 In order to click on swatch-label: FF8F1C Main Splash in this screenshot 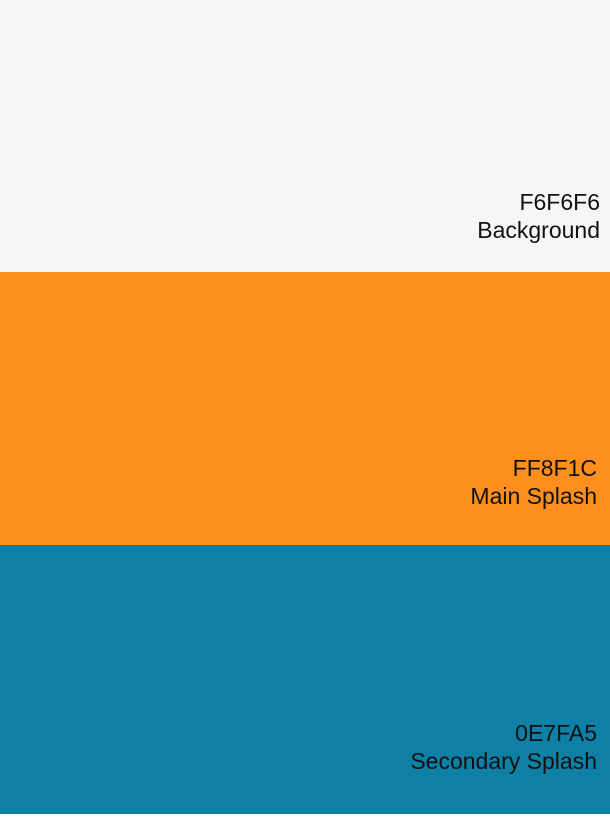, I will do `click(533, 482)`.